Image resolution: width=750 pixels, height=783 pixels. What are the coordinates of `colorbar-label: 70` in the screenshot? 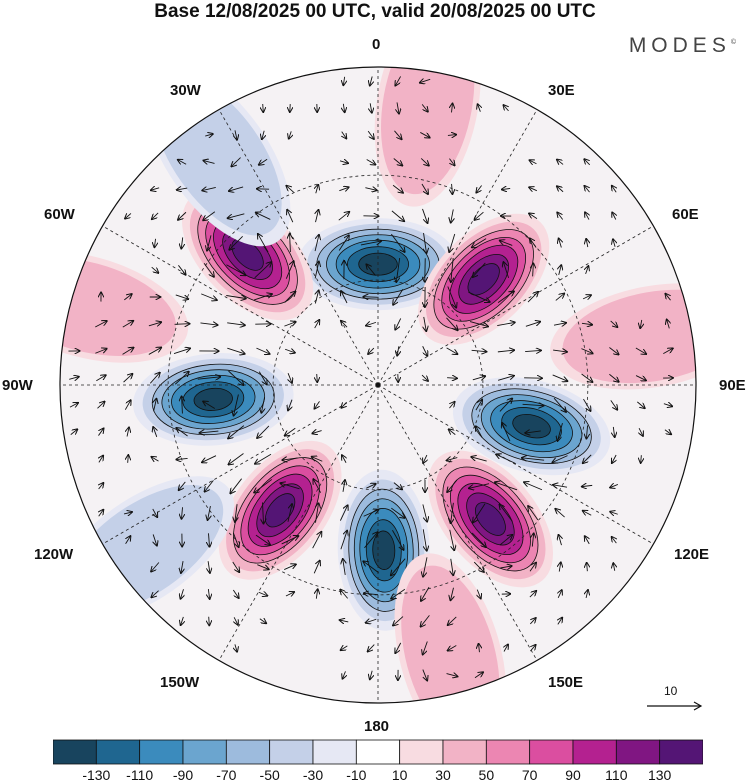 It's located at (529, 775).